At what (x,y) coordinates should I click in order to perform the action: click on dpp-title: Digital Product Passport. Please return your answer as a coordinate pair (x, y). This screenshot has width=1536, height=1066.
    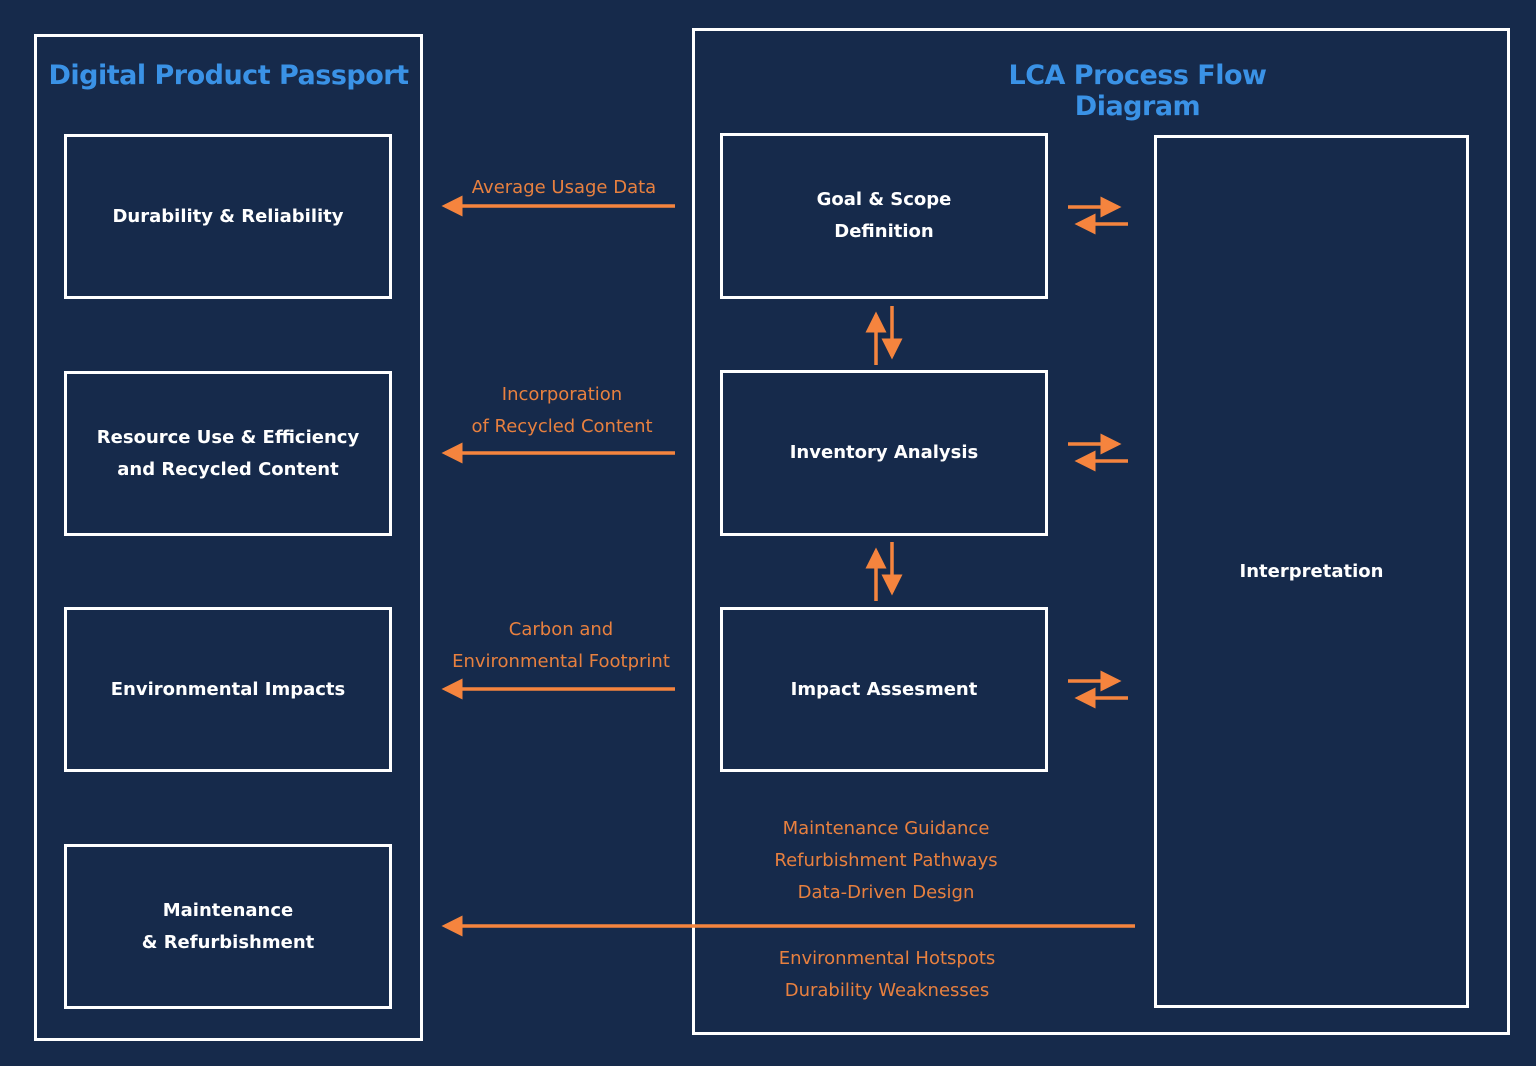
    Looking at the image, I should click on (228, 75).